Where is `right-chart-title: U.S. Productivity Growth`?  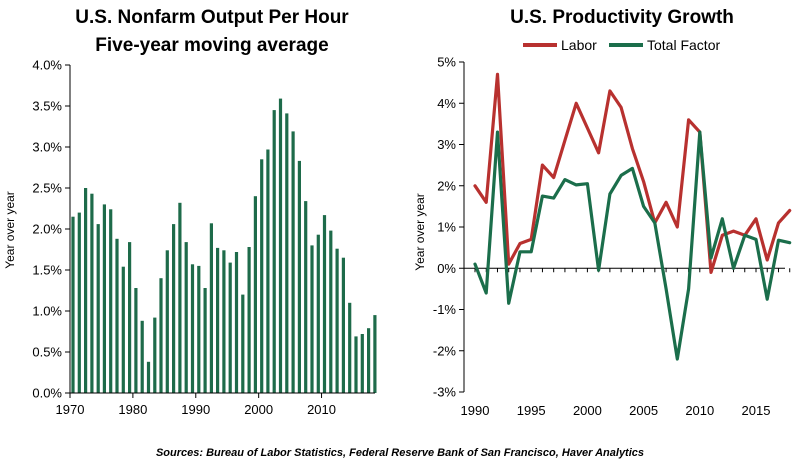
right-chart-title: U.S. Productivity Growth is located at coordinates (622, 17).